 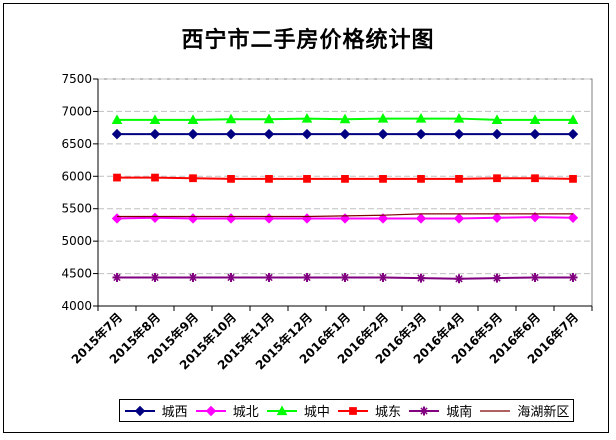 I want to click on legend-label: 城西, so click(x=174, y=412).